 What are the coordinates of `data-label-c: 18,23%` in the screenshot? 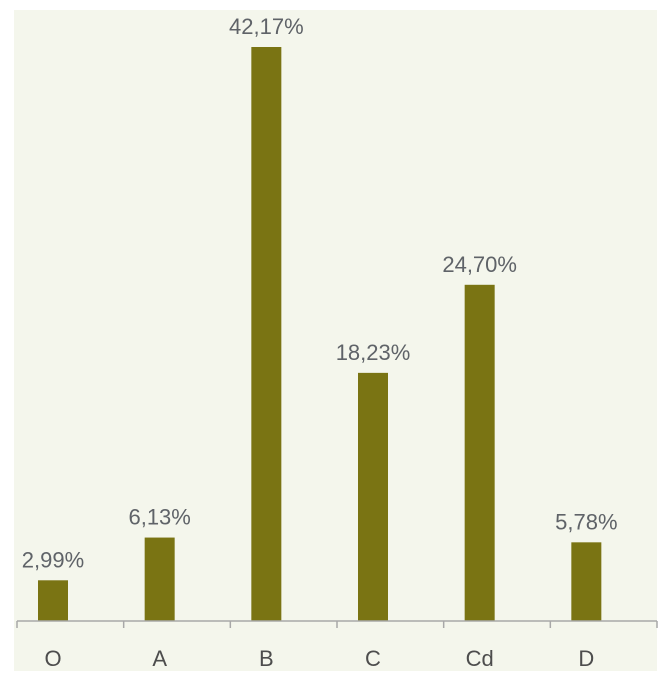 It's located at (373, 352).